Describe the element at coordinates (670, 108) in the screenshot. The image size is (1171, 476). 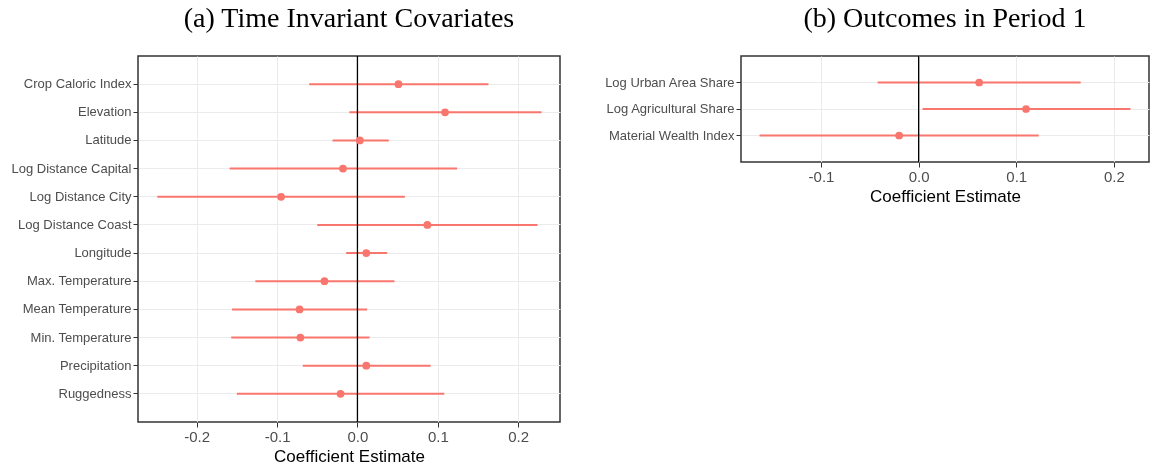
I see `y-tick-label: Log Agricultural Share` at that location.